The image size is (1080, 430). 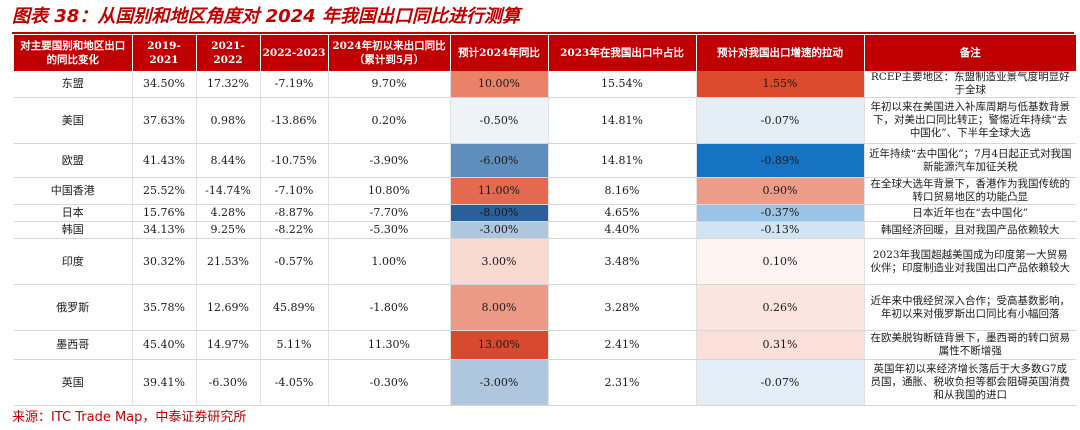 I want to click on region-cell: 英国, so click(x=73, y=382).